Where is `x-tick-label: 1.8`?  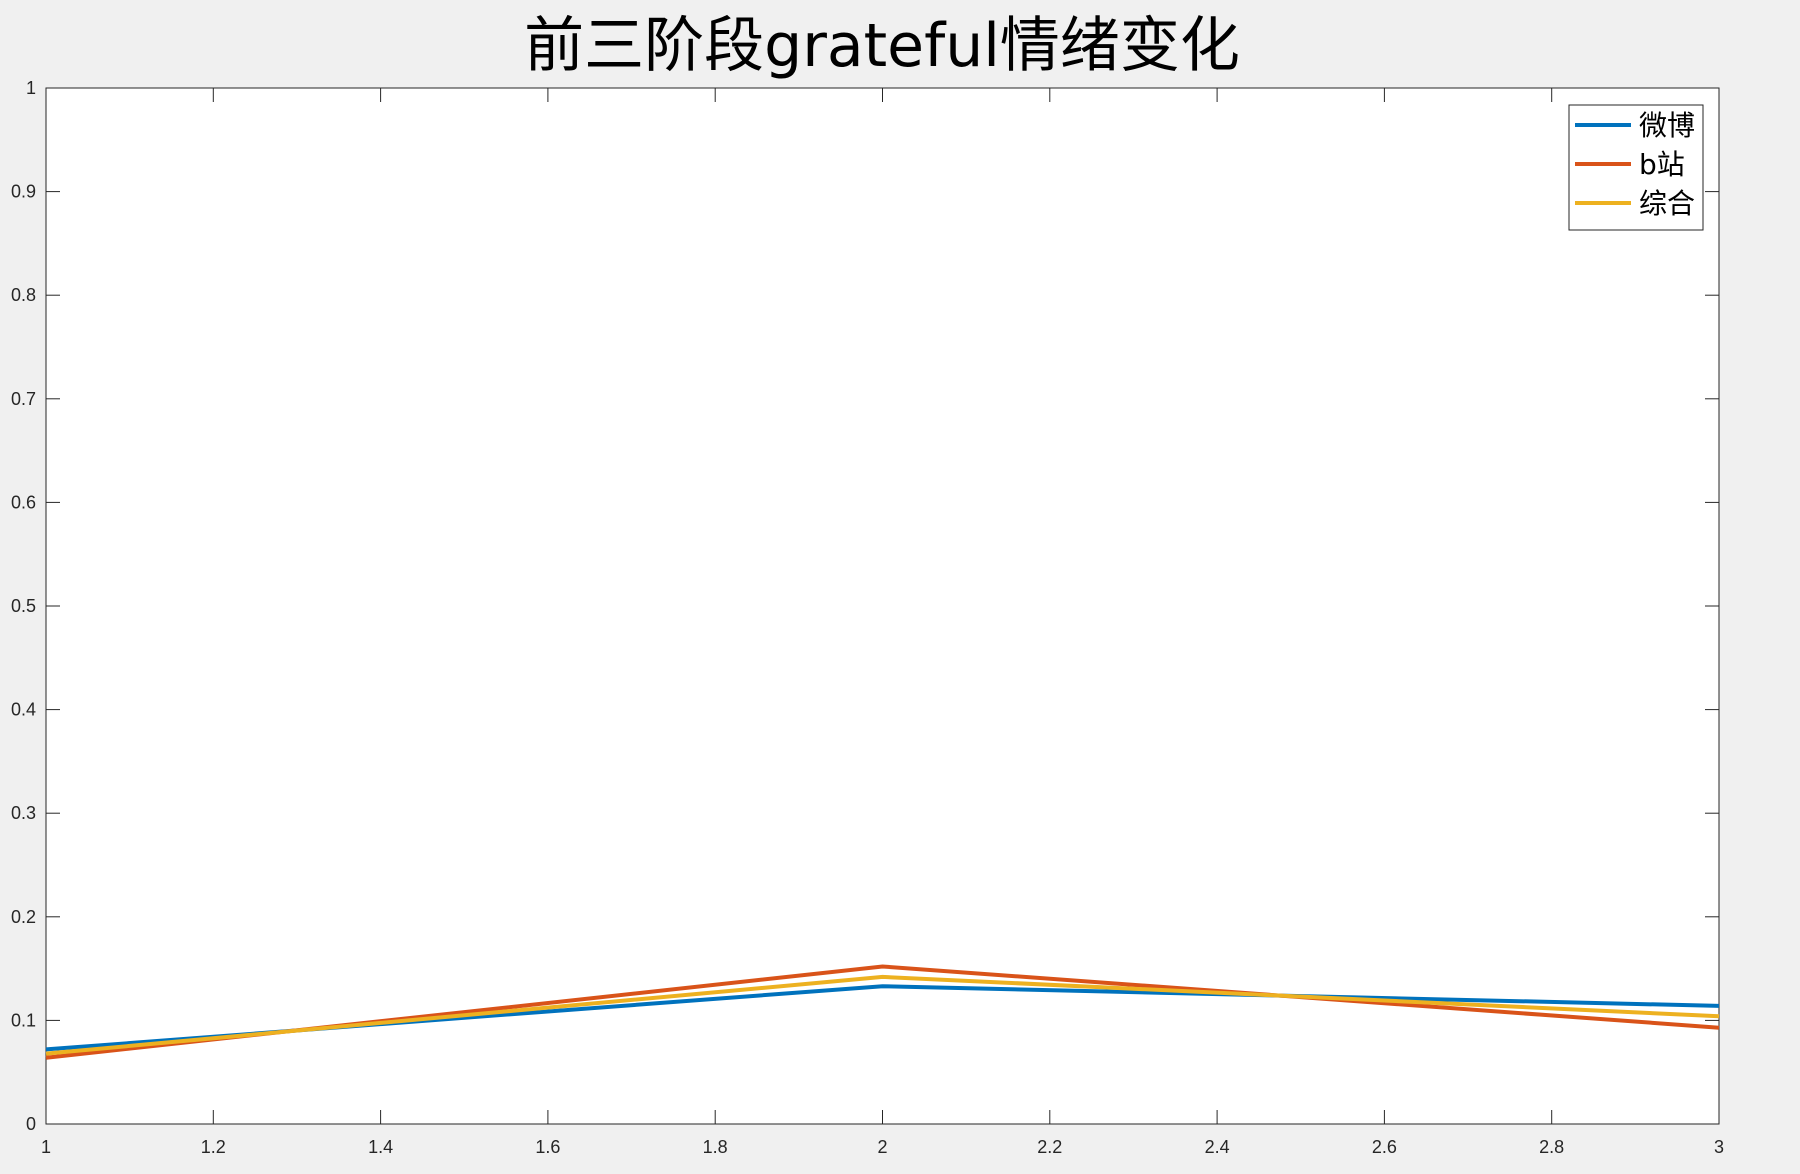 x-tick-label: 1.8 is located at coordinates (715, 1147).